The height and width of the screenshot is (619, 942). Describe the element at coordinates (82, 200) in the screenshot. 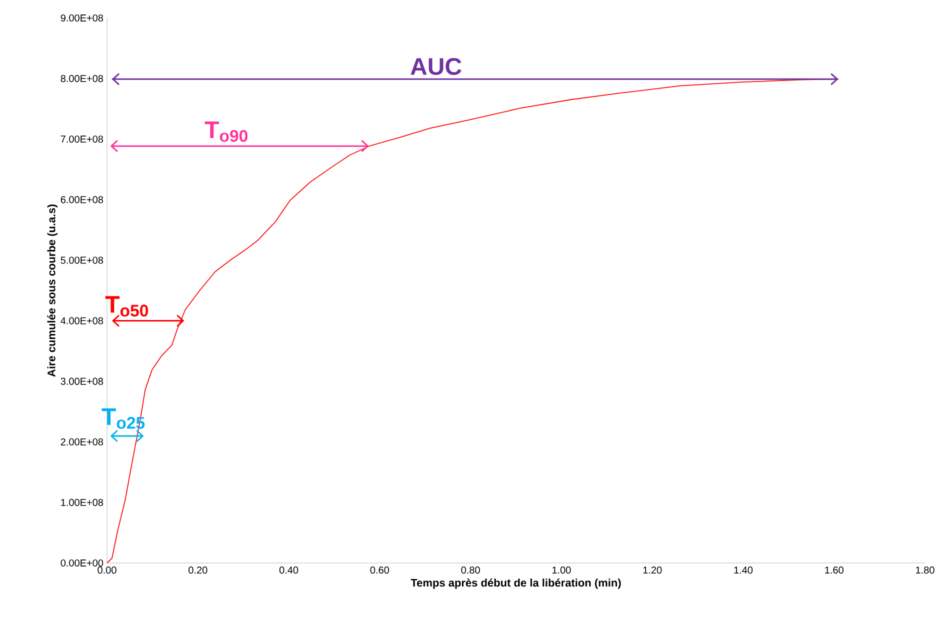

I see `y-tick-label: 6.00E+08` at that location.